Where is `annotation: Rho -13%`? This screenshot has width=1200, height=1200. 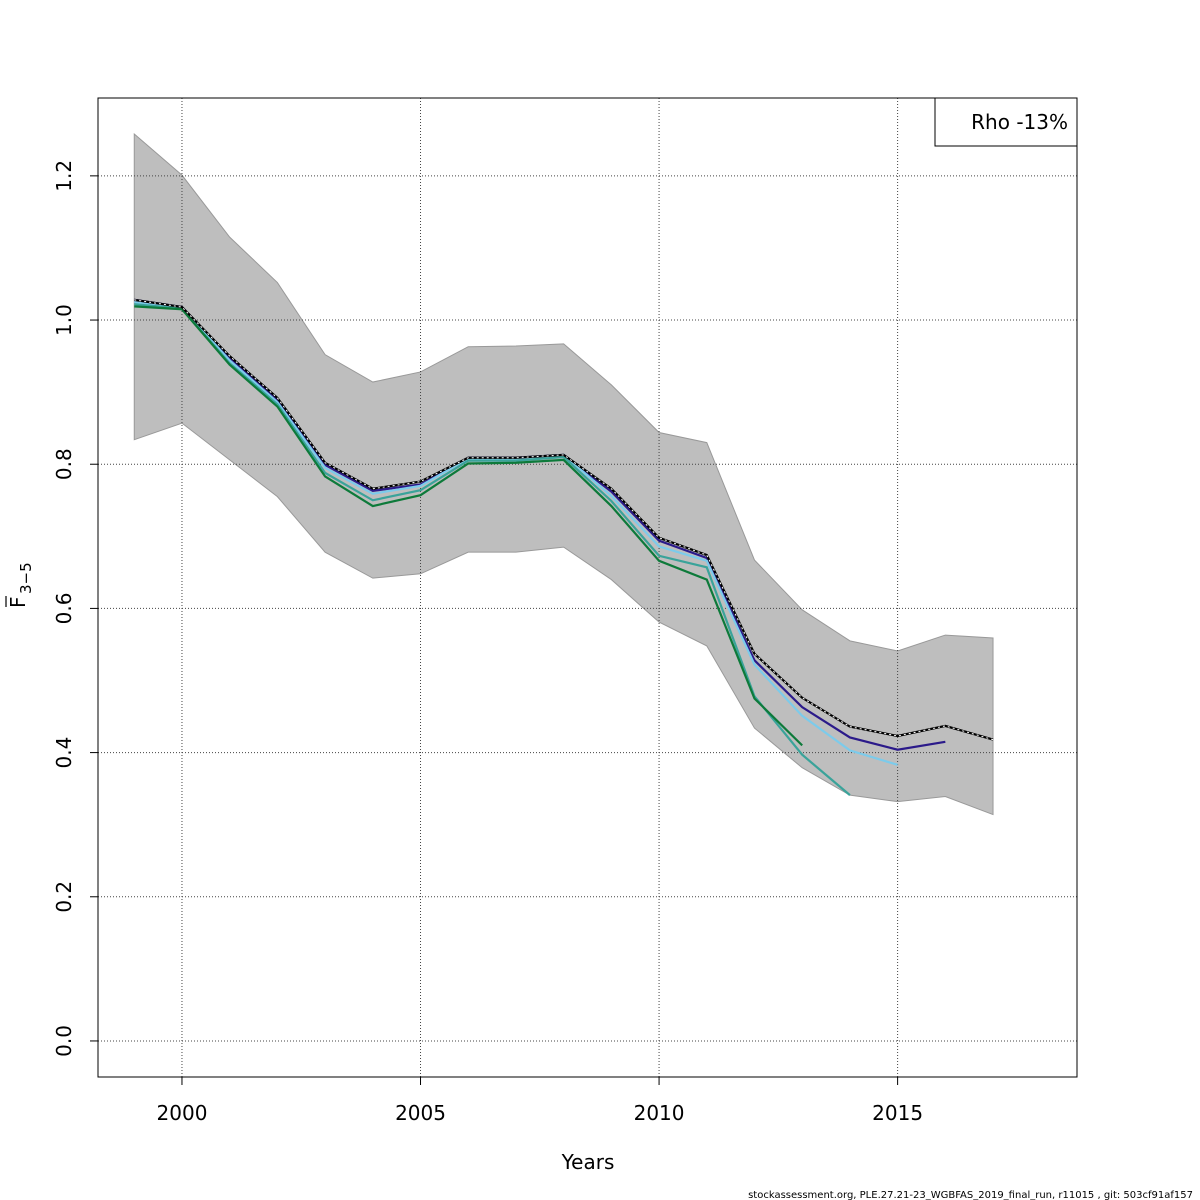
annotation: Rho -13% is located at coordinates (1019, 122).